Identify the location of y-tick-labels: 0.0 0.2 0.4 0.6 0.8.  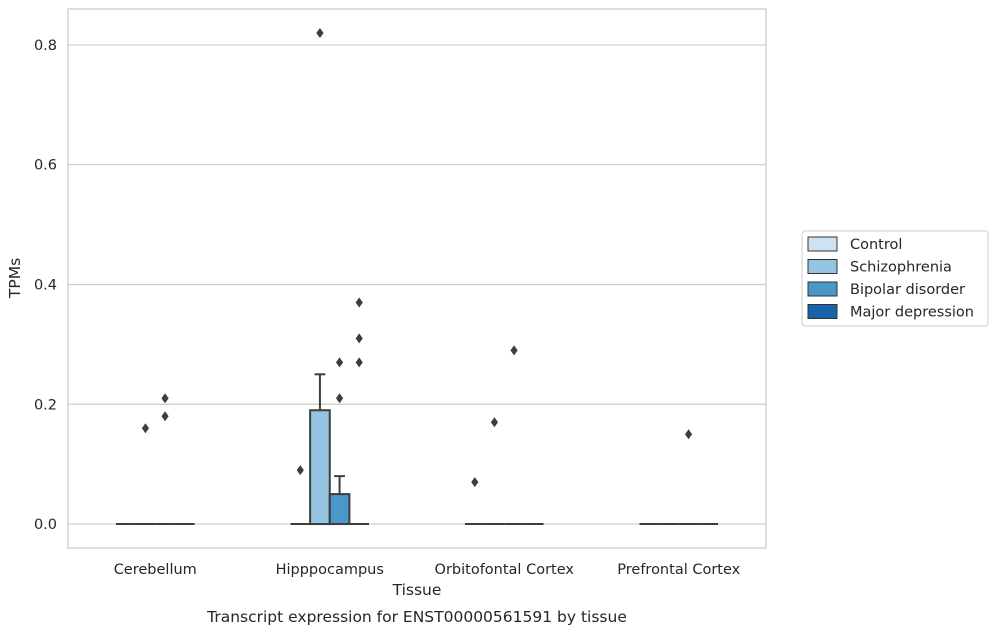
(45, 285).